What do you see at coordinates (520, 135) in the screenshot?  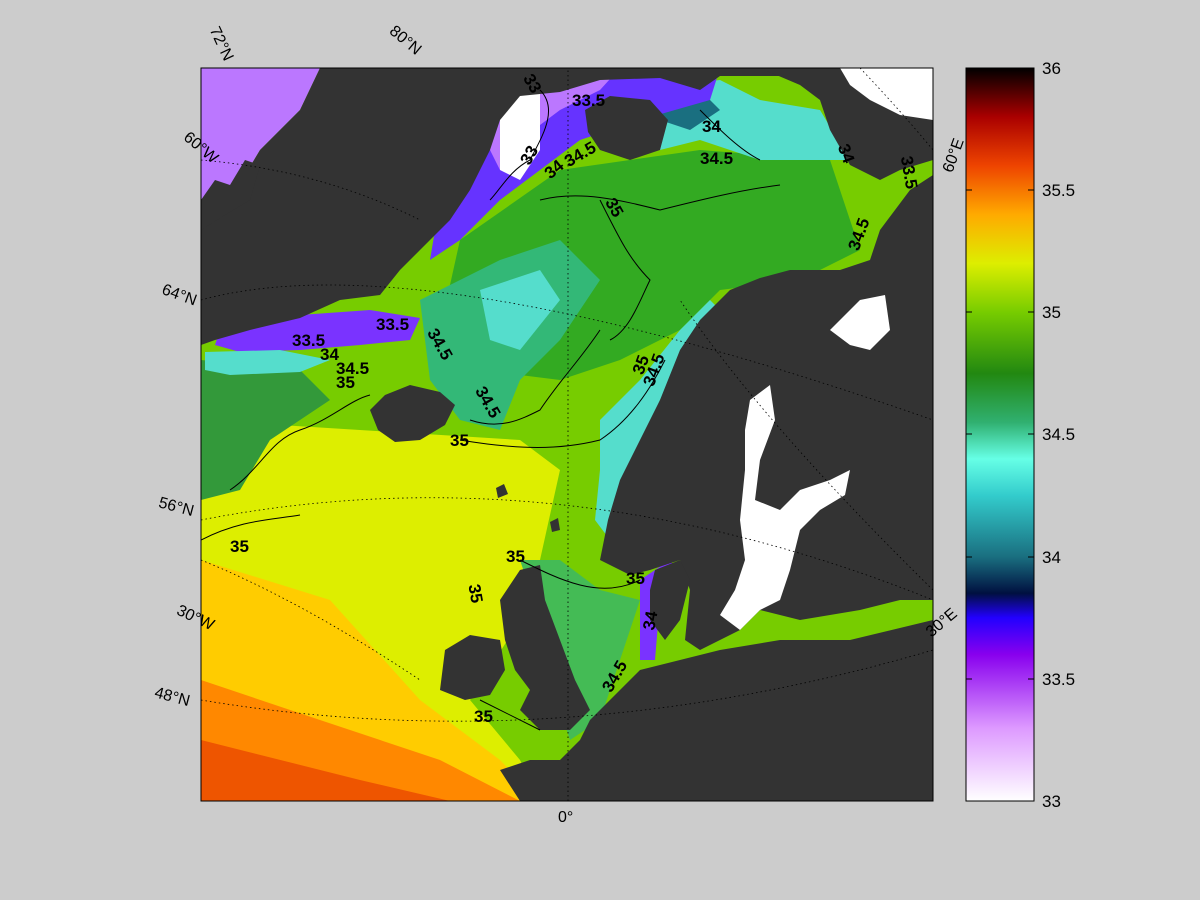 I see `arctic-ice-patch` at bounding box center [520, 135].